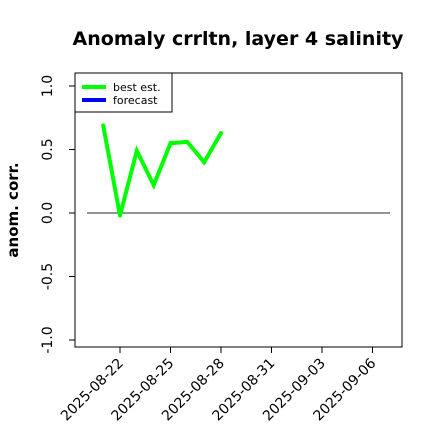 The height and width of the screenshot is (440, 440). What do you see at coordinates (13, 209) in the screenshot?
I see `y-axis-label: anom. corr.` at bounding box center [13, 209].